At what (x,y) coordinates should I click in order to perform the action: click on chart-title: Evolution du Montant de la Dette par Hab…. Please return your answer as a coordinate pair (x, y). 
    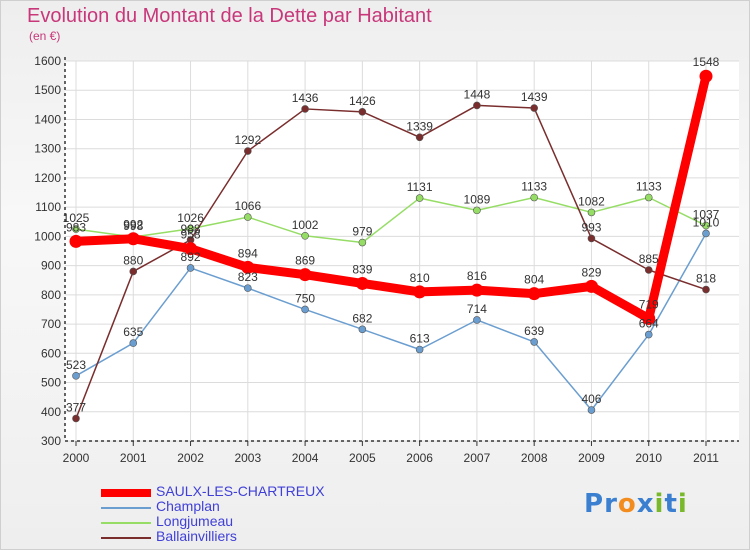
    Looking at the image, I should click on (229, 16).